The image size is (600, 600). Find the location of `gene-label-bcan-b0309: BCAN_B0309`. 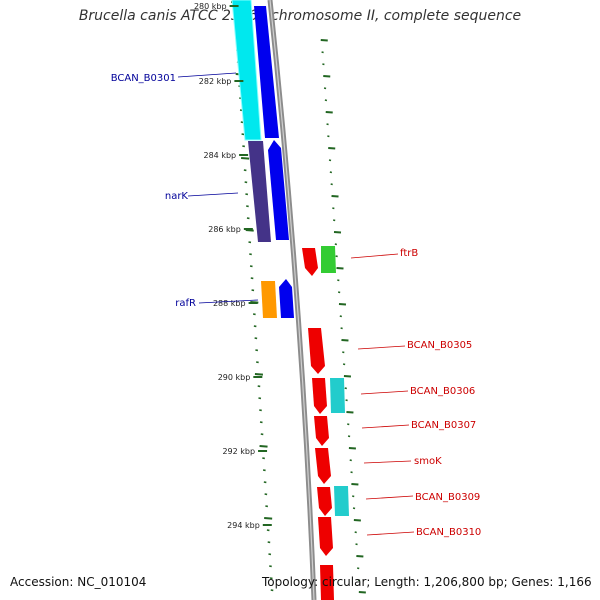

gene-label-bcan-b0309: BCAN_B0309 is located at coordinates (447, 497).